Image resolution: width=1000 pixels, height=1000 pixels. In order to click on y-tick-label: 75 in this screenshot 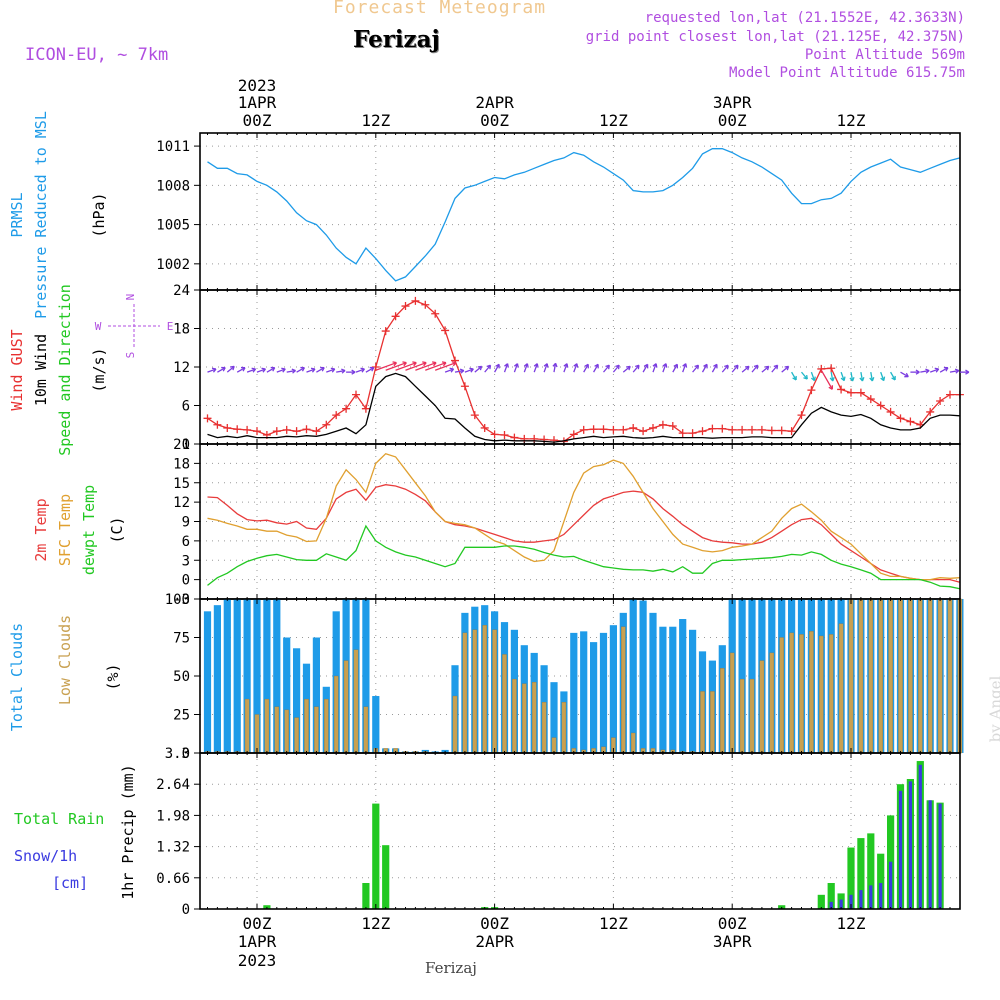, I will do `click(181, 639)`.